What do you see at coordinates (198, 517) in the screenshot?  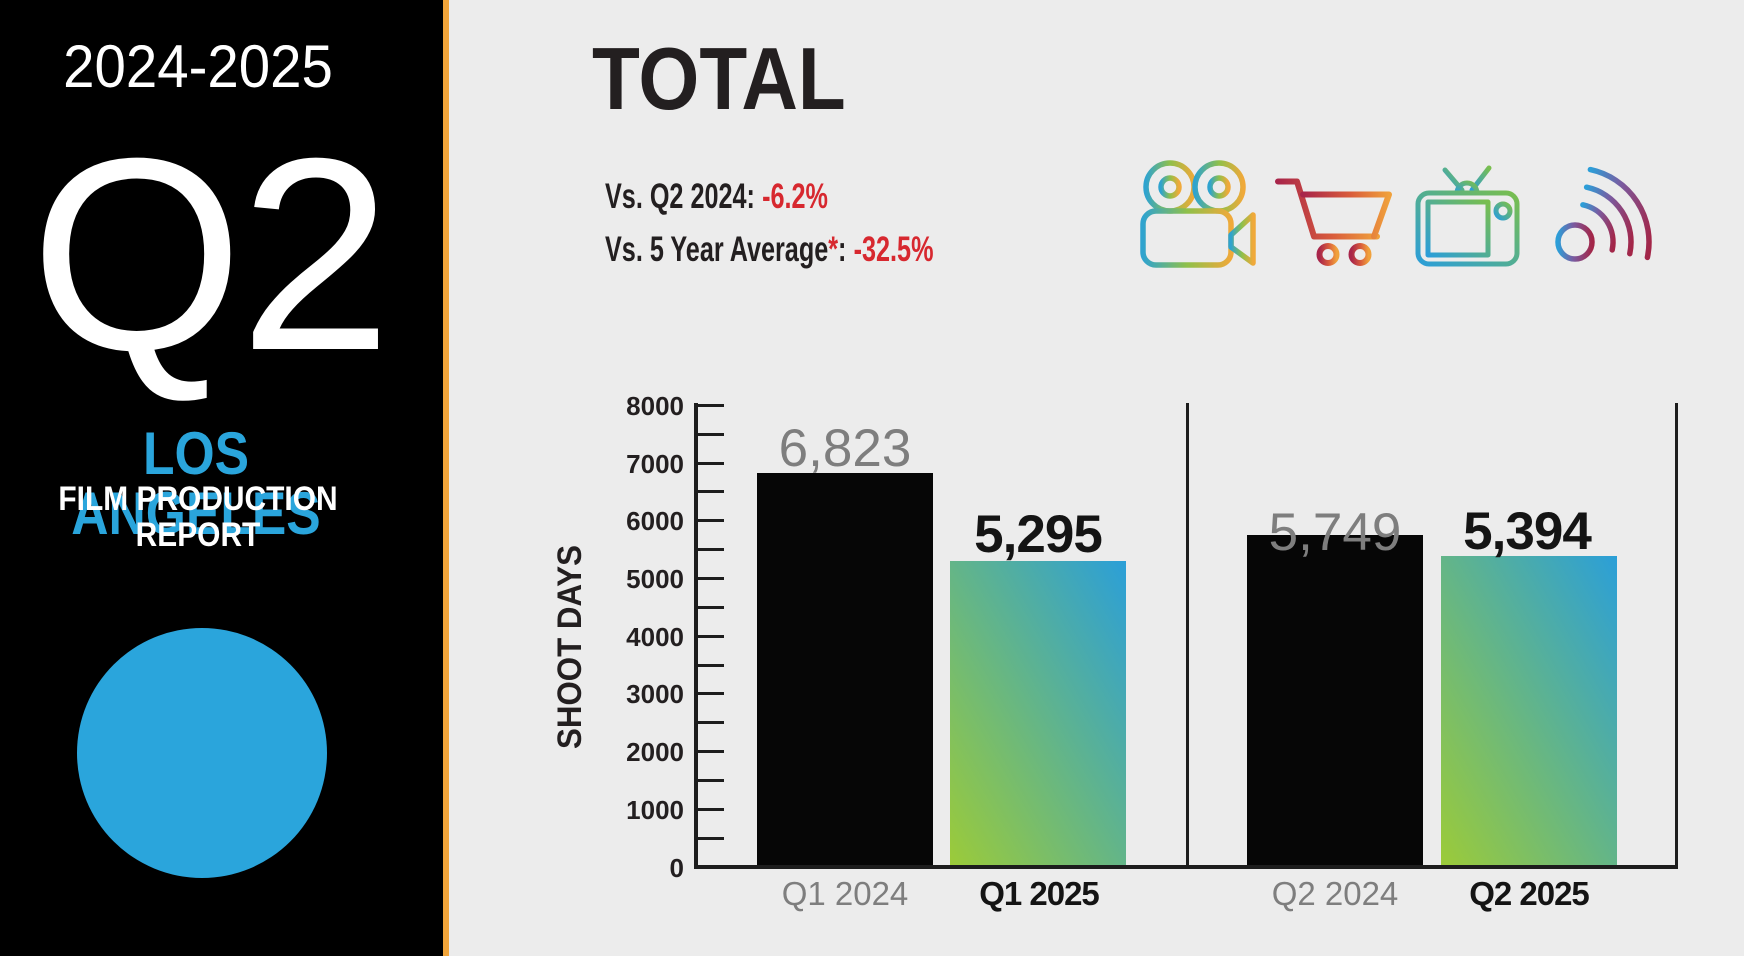 I see `report-subtitle: FILM PRODUCTION REPORT` at bounding box center [198, 517].